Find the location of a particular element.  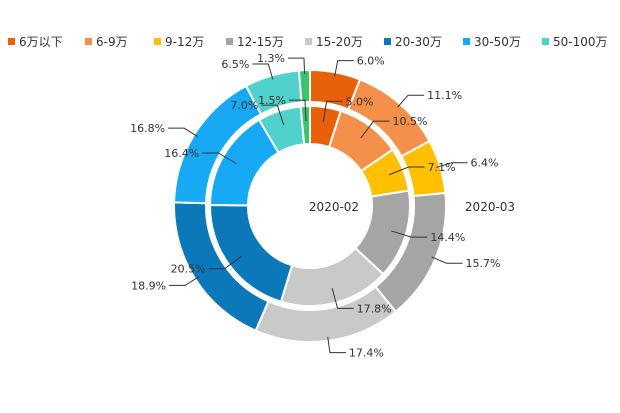

legend-item: 30-50万 is located at coordinates (492, 42).